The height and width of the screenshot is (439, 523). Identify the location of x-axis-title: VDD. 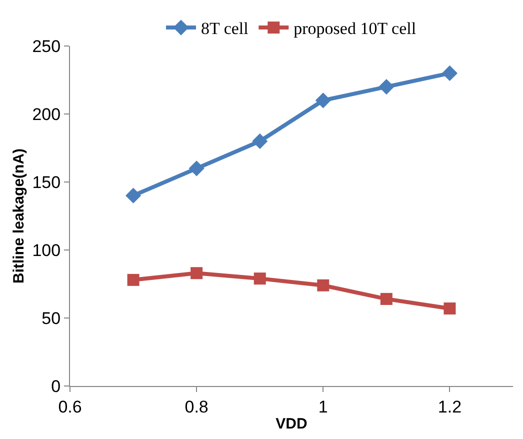
(292, 423).